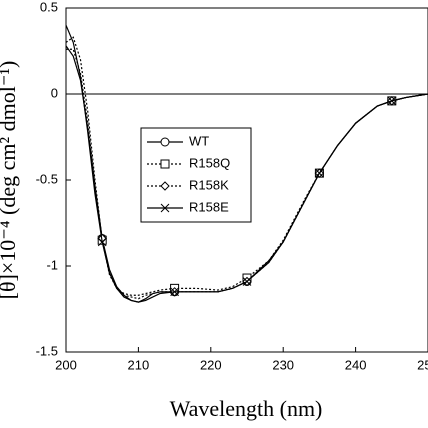 Image resolution: width=428 pixels, height=428 pixels. What do you see at coordinates (422, 364) in the screenshot?
I see `x-tick-label: 250` at bounding box center [422, 364].